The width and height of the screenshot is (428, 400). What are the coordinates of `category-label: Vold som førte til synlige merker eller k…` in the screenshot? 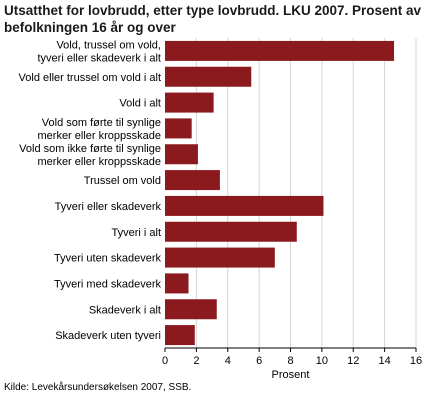 It's located at (100, 129).